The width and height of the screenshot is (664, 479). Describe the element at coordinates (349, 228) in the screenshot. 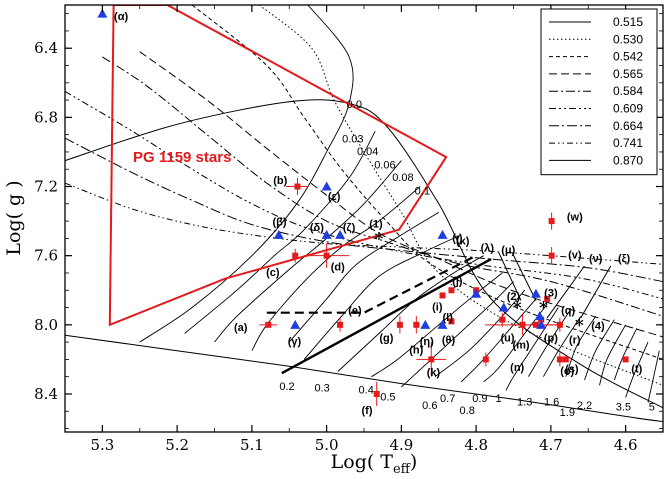

I see `blue-triangle-label: (ζ)` at that location.